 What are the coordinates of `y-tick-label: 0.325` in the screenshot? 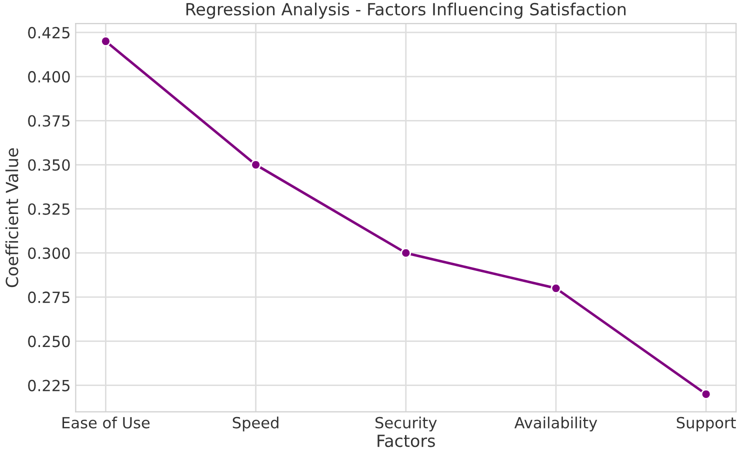 It's located at (49, 209).